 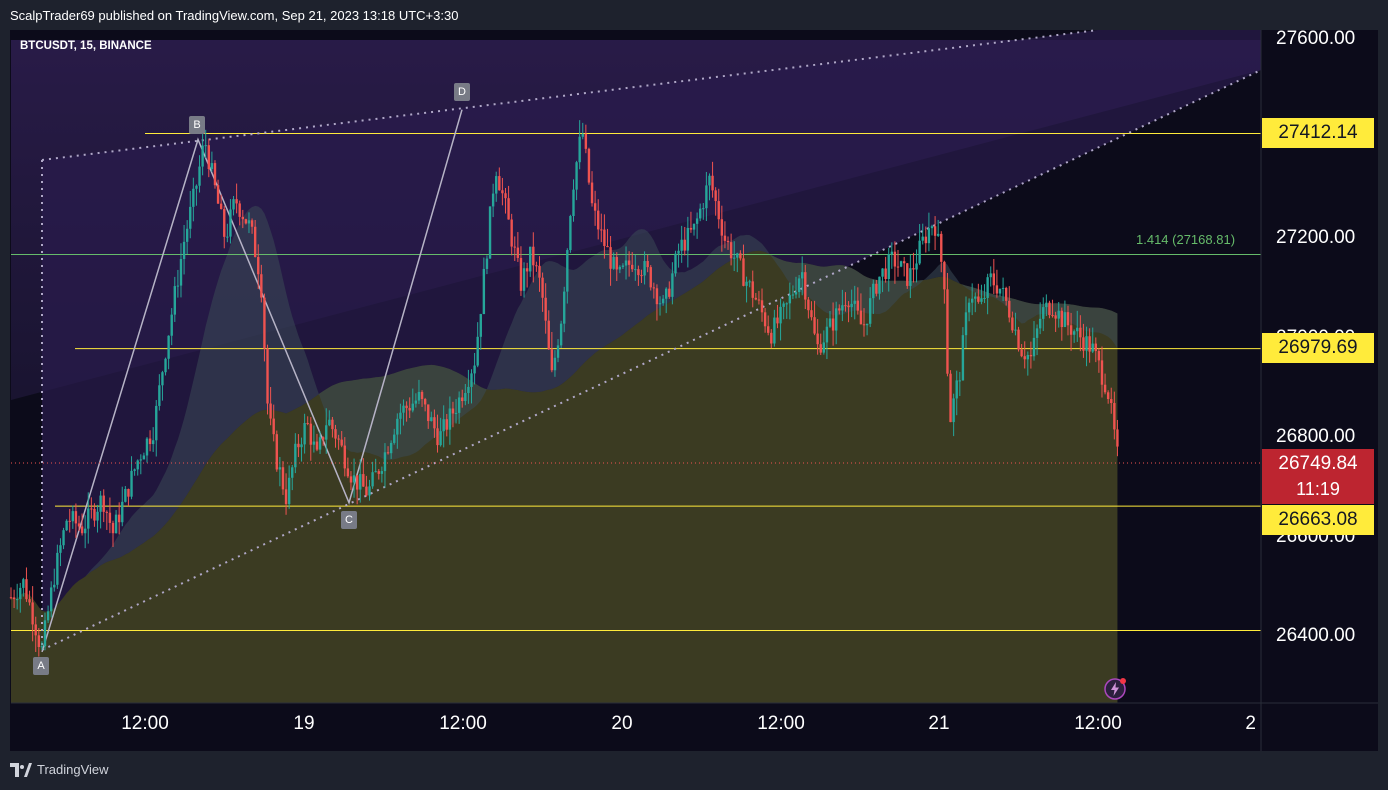 I want to click on x-tick-label: 20, so click(x=622, y=723).